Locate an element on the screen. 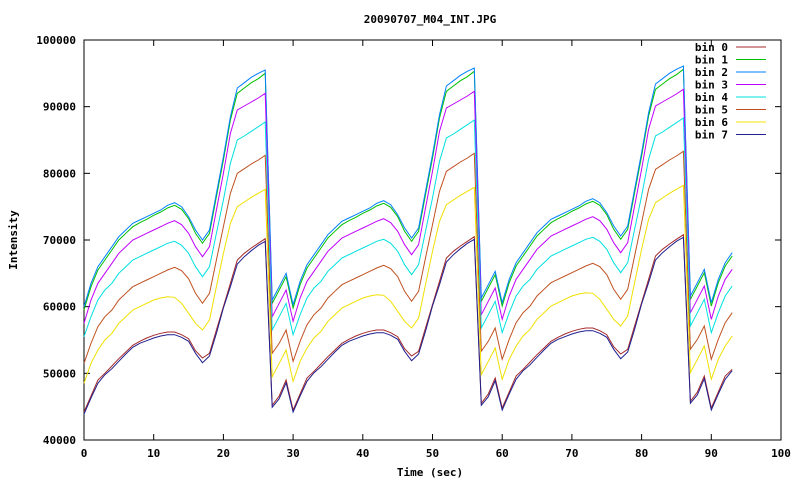 The width and height of the screenshot is (800, 480). x-tick-label: 0 is located at coordinates (84, 453).